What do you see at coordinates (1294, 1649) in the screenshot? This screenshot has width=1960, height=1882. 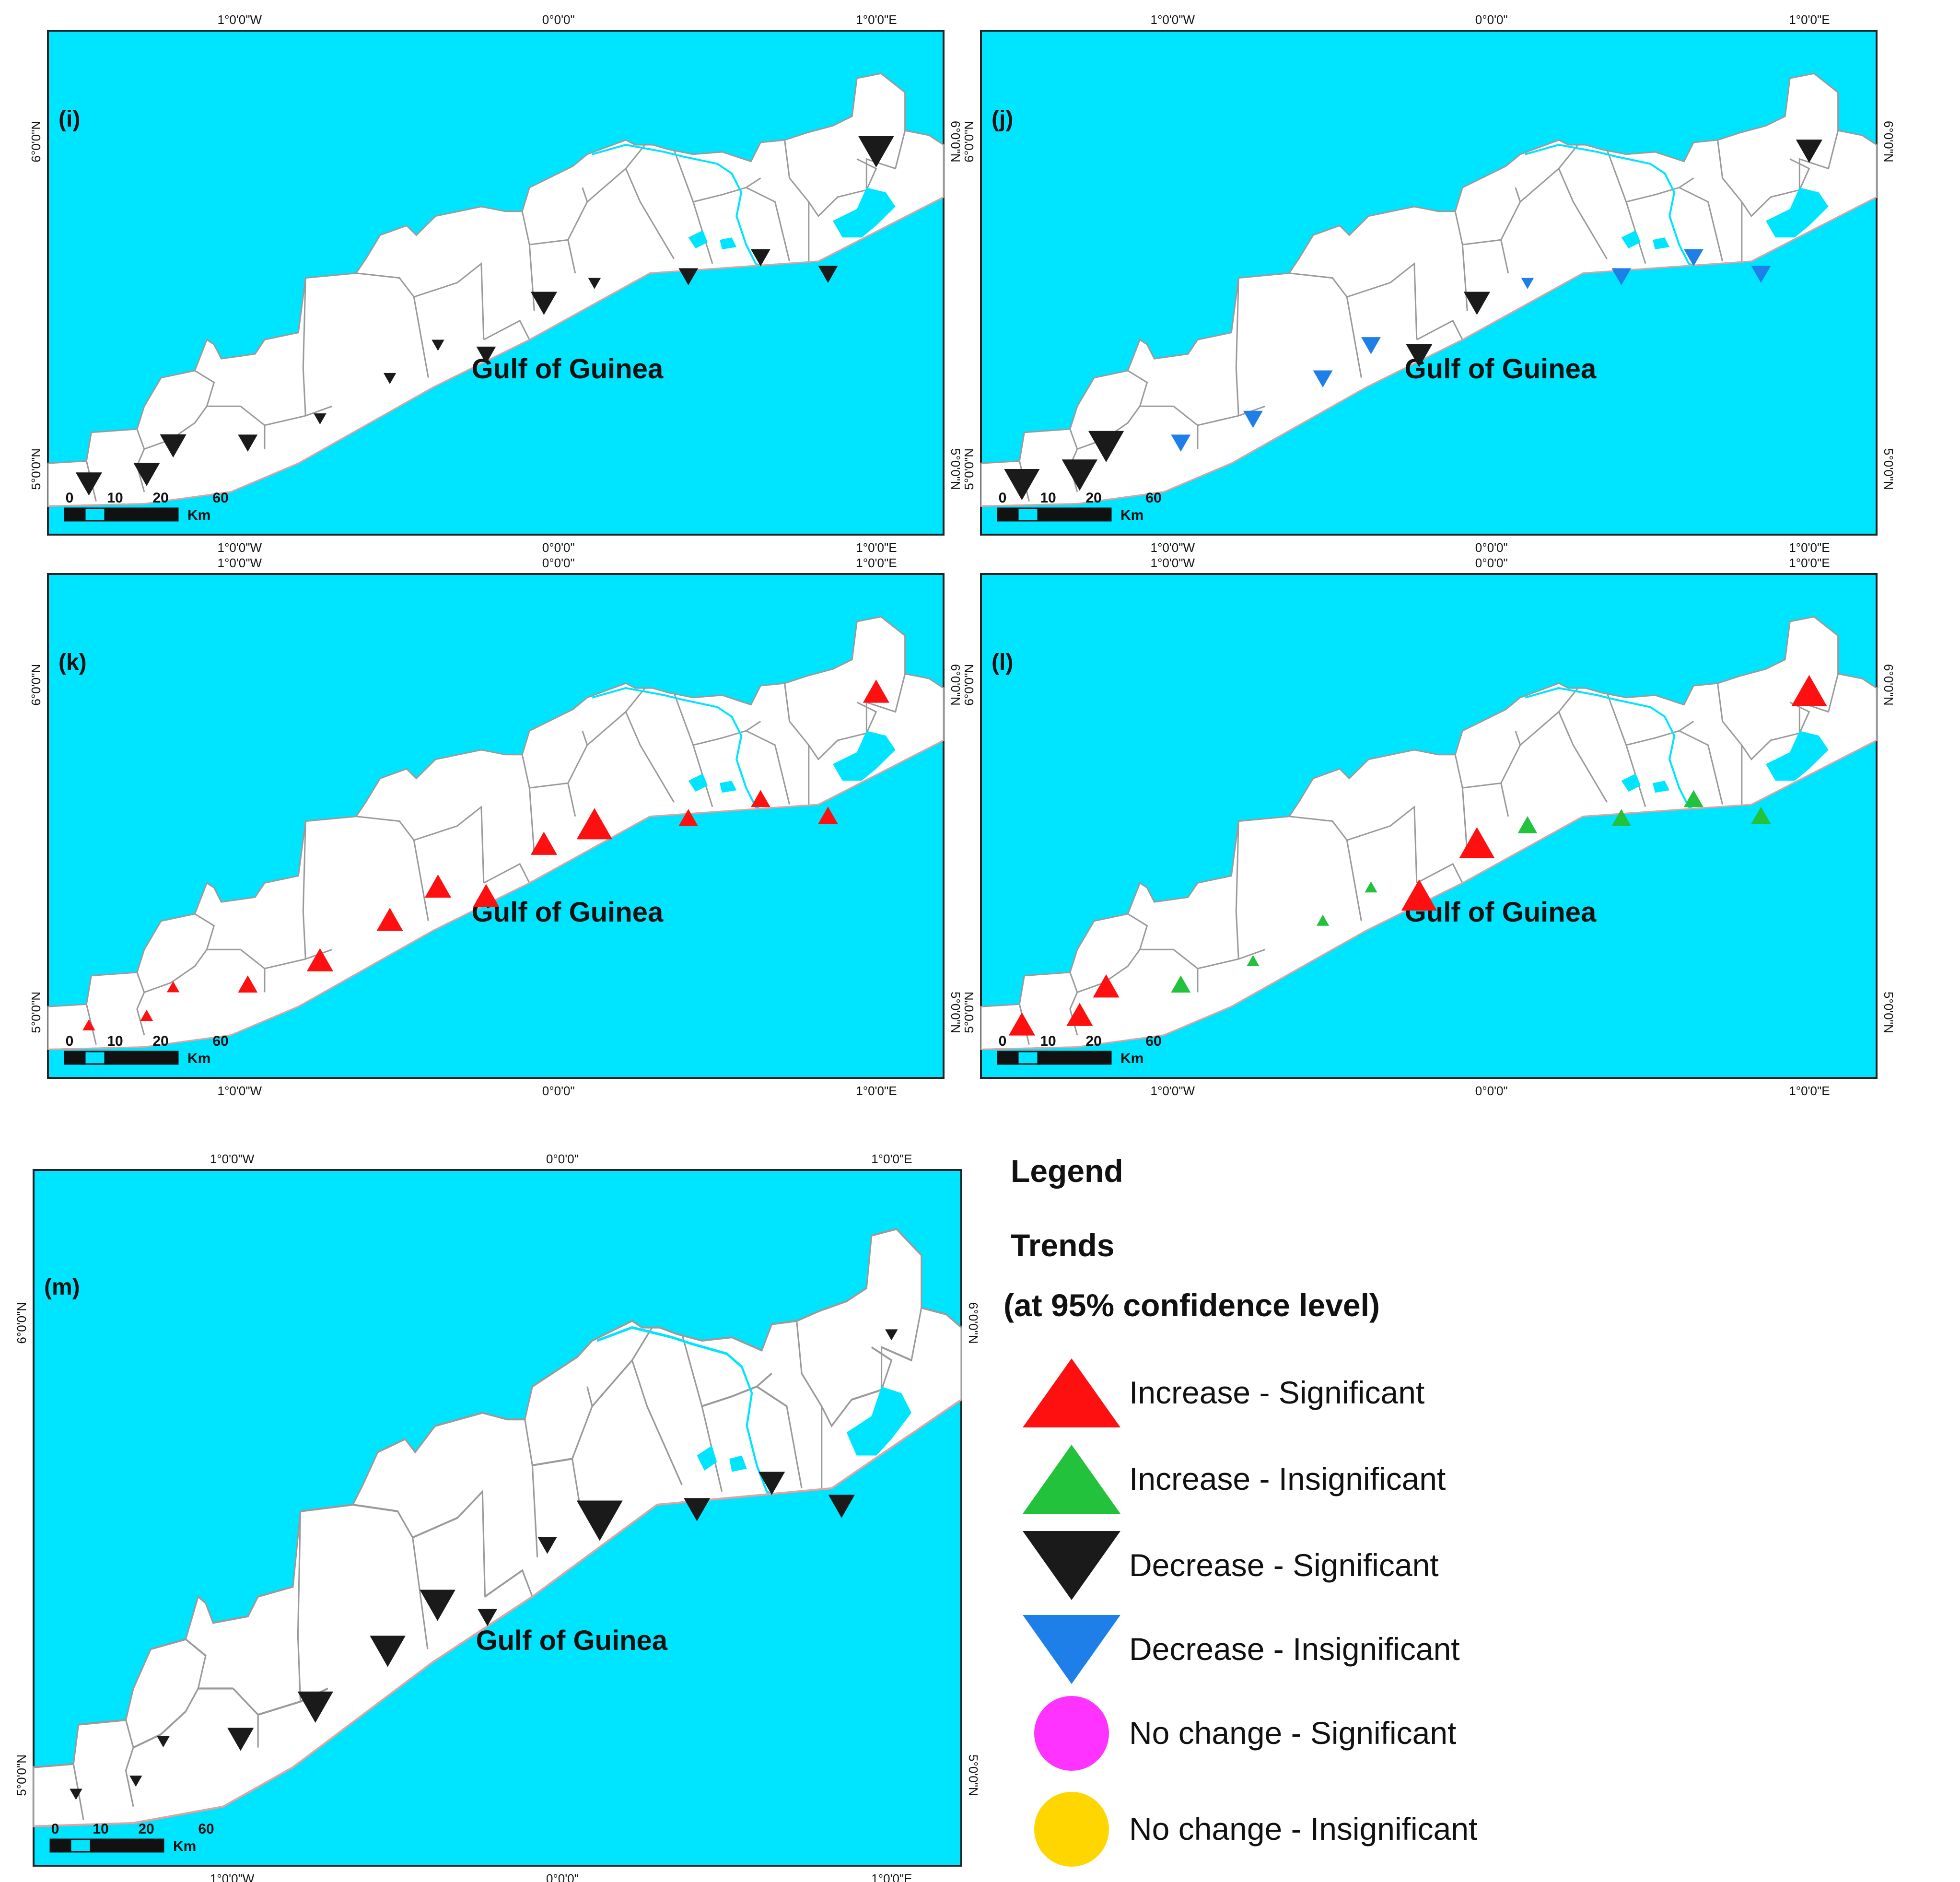 I see `legend-item-label: Decrease - Insignificant` at bounding box center [1294, 1649].